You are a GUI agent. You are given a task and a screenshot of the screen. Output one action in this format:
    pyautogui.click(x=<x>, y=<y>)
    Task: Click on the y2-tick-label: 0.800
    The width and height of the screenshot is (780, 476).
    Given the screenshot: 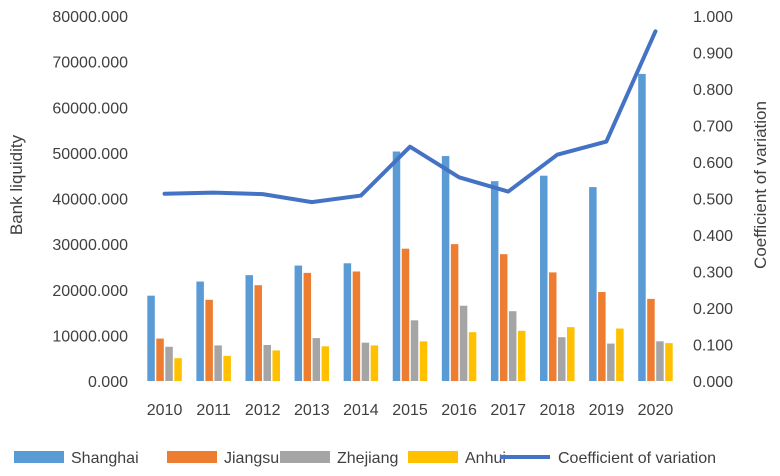 What is the action you would take?
    pyautogui.click(x=713, y=90)
    